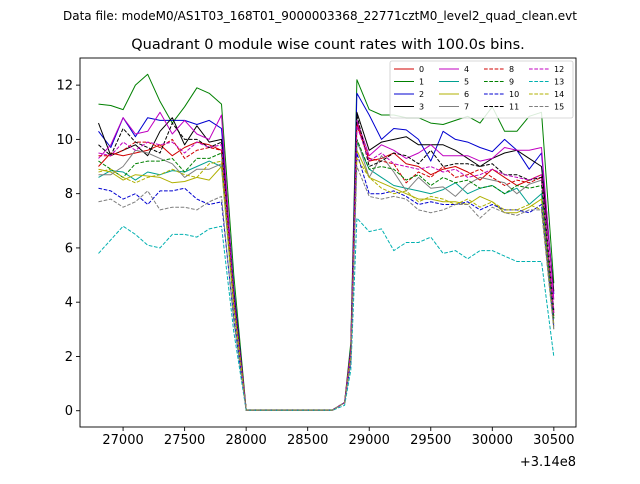 The height and width of the screenshot is (484, 640). I want to click on legend-label-3: 3, so click(421, 107).